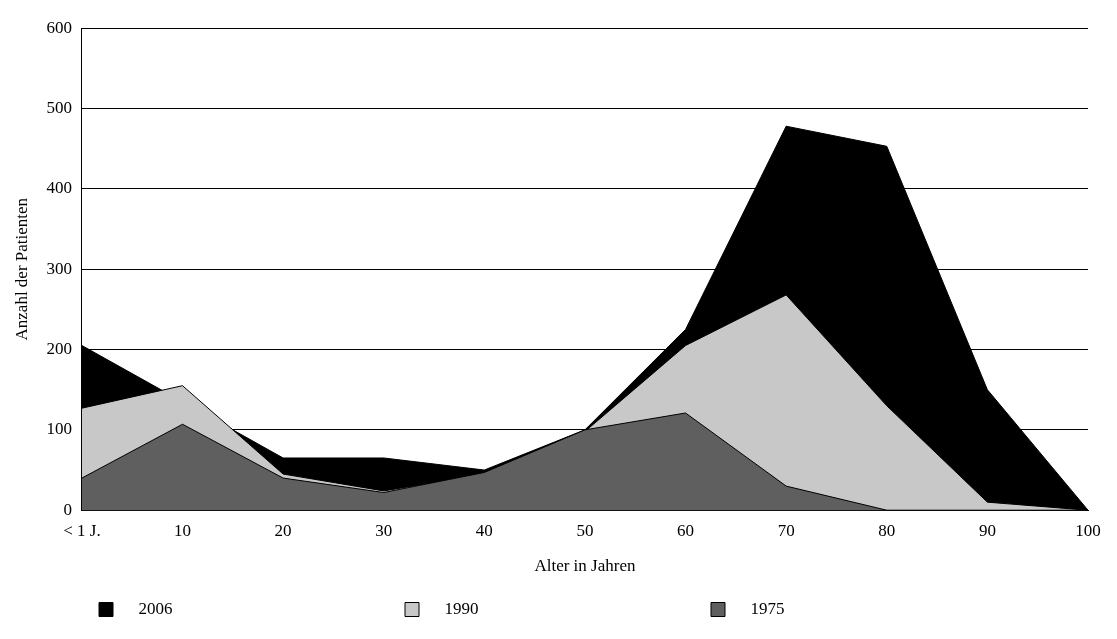 The height and width of the screenshot is (639, 1117). Describe the element at coordinates (585, 530) in the screenshot. I see `x-tick-label: 50` at that location.